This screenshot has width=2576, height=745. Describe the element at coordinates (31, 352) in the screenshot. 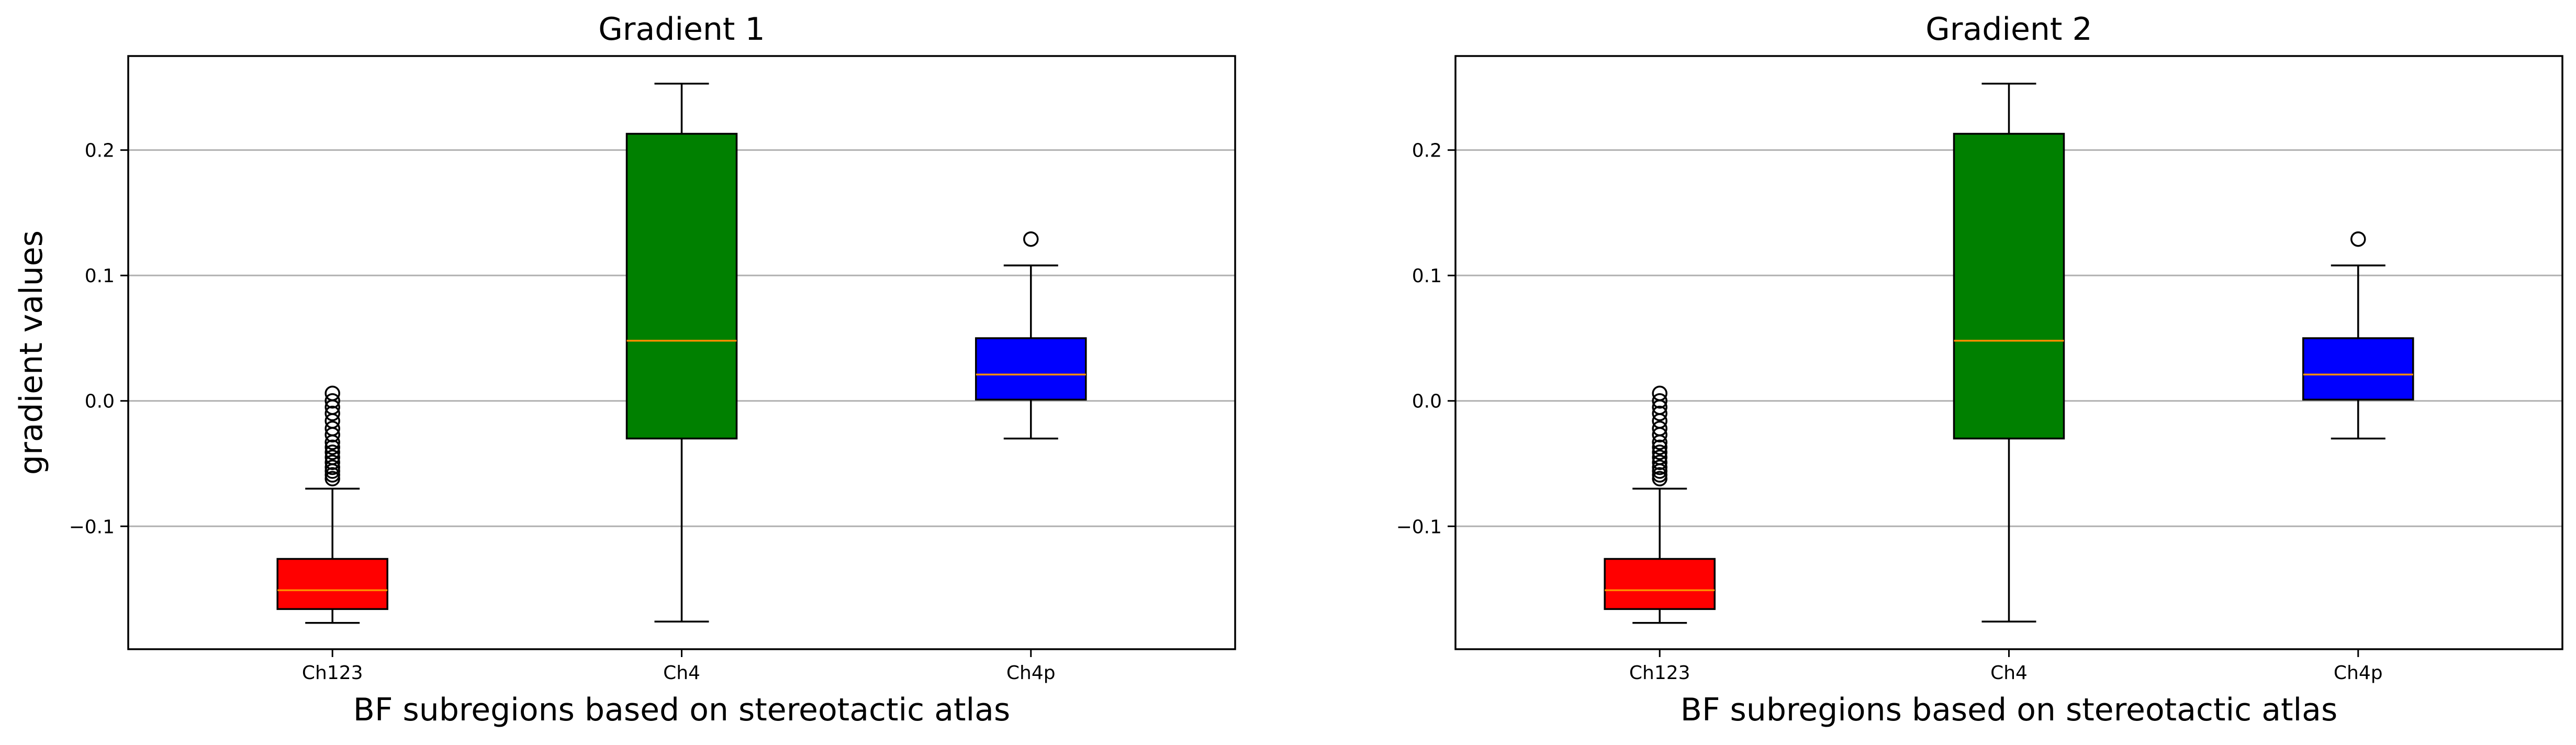

I see `y-axis-label: gradient values` at that location.